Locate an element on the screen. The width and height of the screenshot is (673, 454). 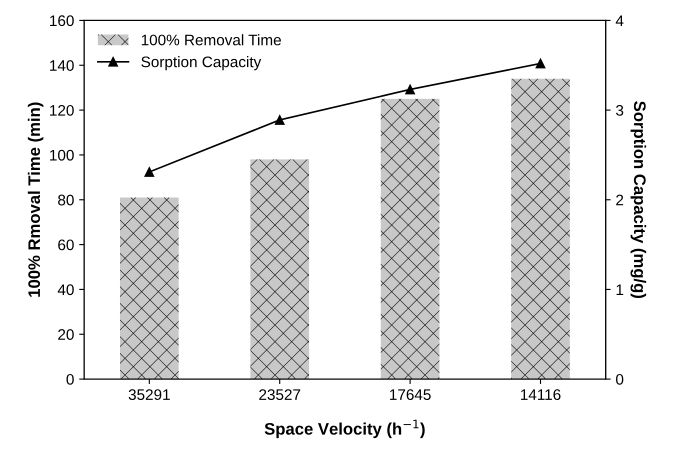
y-tick-label: 120 is located at coordinates (62, 110).